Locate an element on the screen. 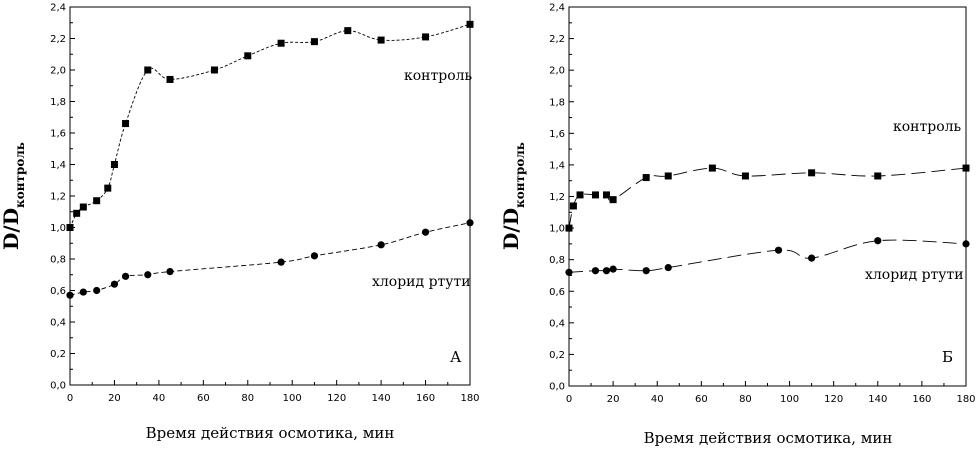 The width and height of the screenshot is (979, 449). x-tick-label: 100 is located at coordinates (292, 398).